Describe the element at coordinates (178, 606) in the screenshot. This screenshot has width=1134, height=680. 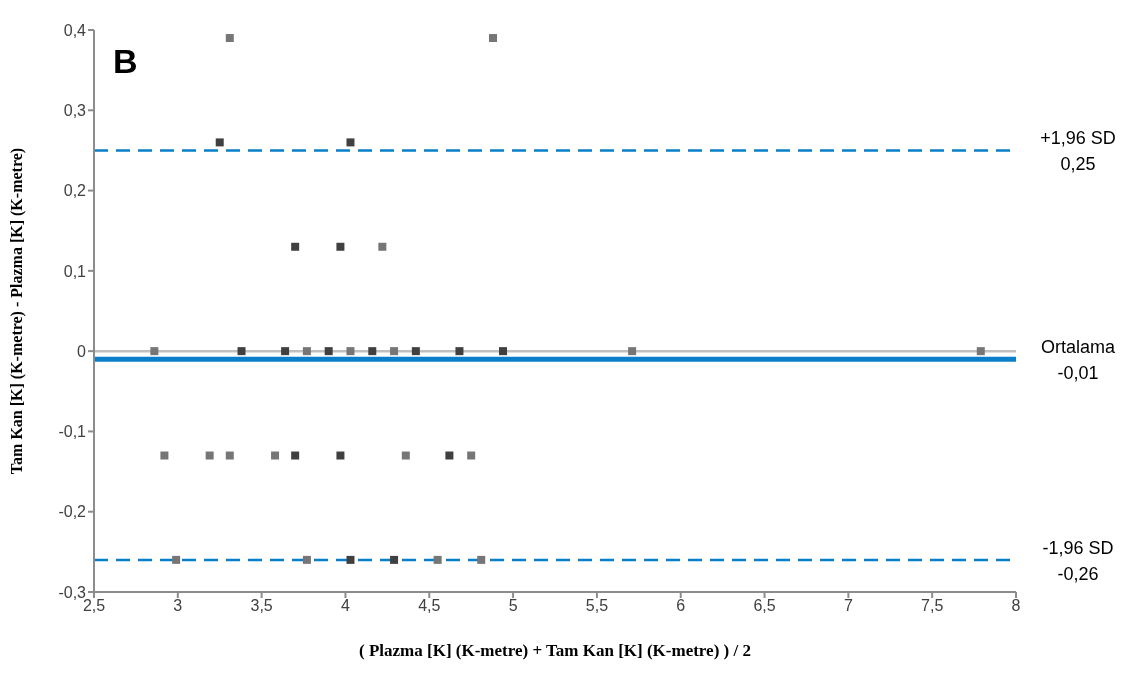
I see `x-tick-label: 3` at that location.